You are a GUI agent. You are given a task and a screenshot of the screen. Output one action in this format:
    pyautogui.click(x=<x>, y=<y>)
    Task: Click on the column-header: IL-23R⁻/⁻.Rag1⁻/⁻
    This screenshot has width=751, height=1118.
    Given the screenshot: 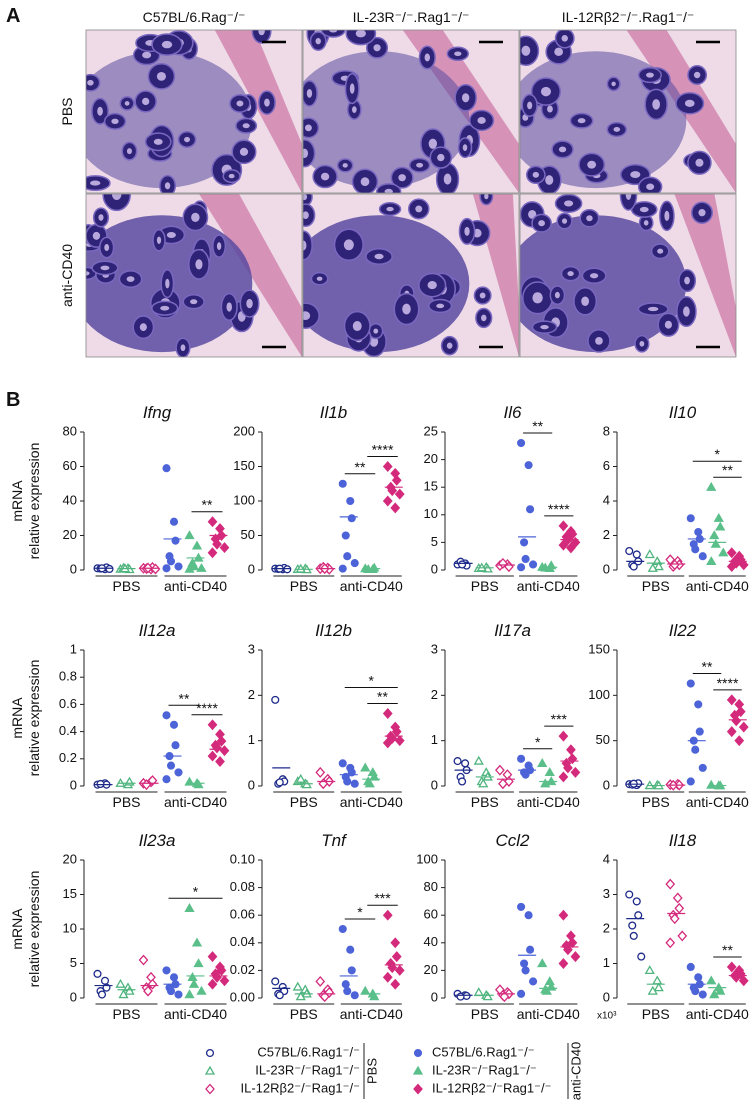 What is the action you would take?
    pyautogui.click(x=411, y=17)
    